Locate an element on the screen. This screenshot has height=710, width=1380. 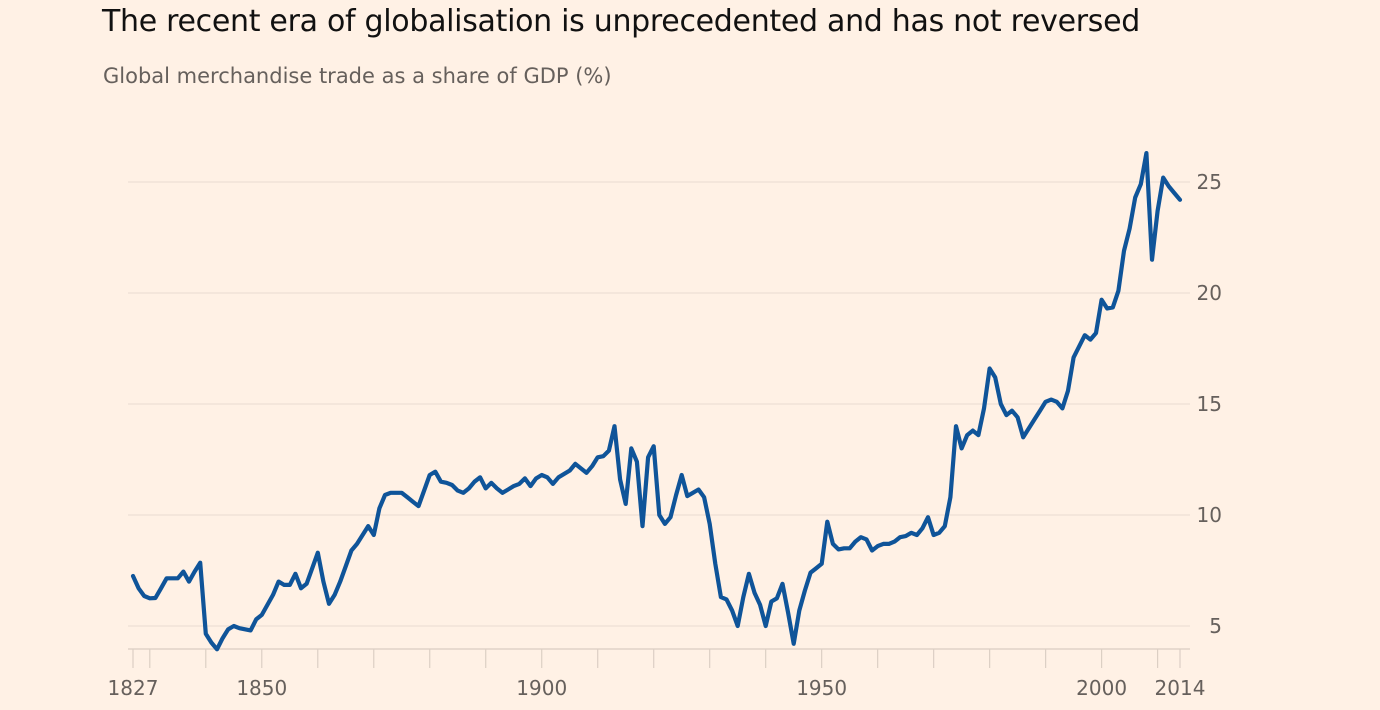
x-tick-label-2014: 2014 is located at coordinates (1180, 688).